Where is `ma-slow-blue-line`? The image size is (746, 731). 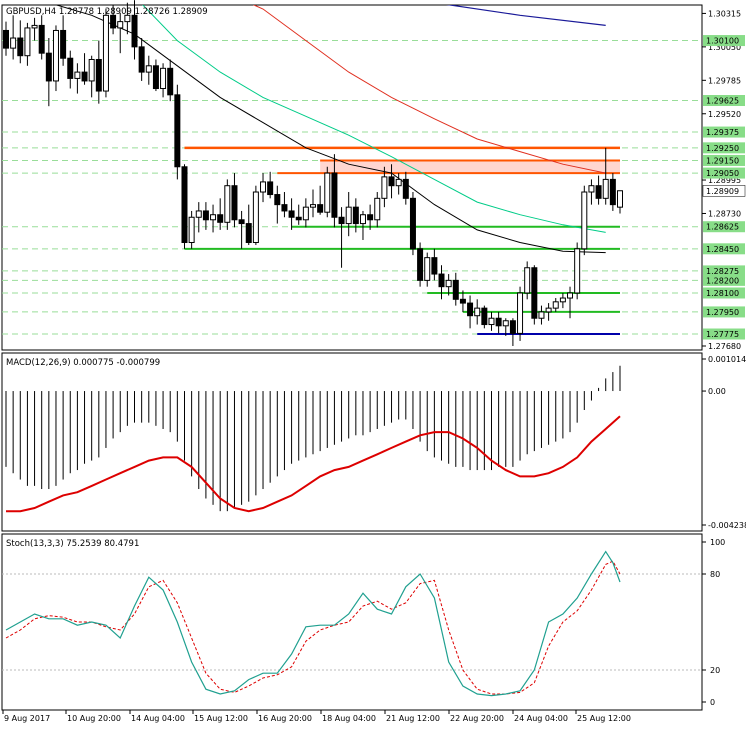
ma-slow-blue-line is located at coordinates (525, 15).